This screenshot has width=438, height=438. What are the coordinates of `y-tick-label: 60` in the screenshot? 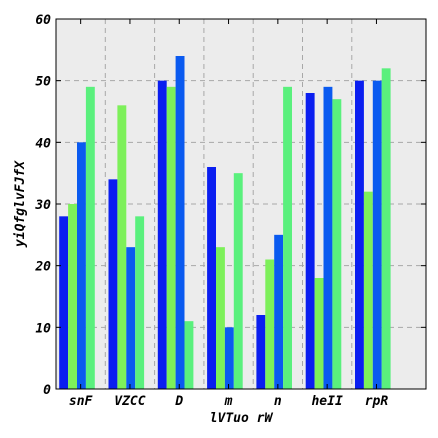 It's located at (43, 20).